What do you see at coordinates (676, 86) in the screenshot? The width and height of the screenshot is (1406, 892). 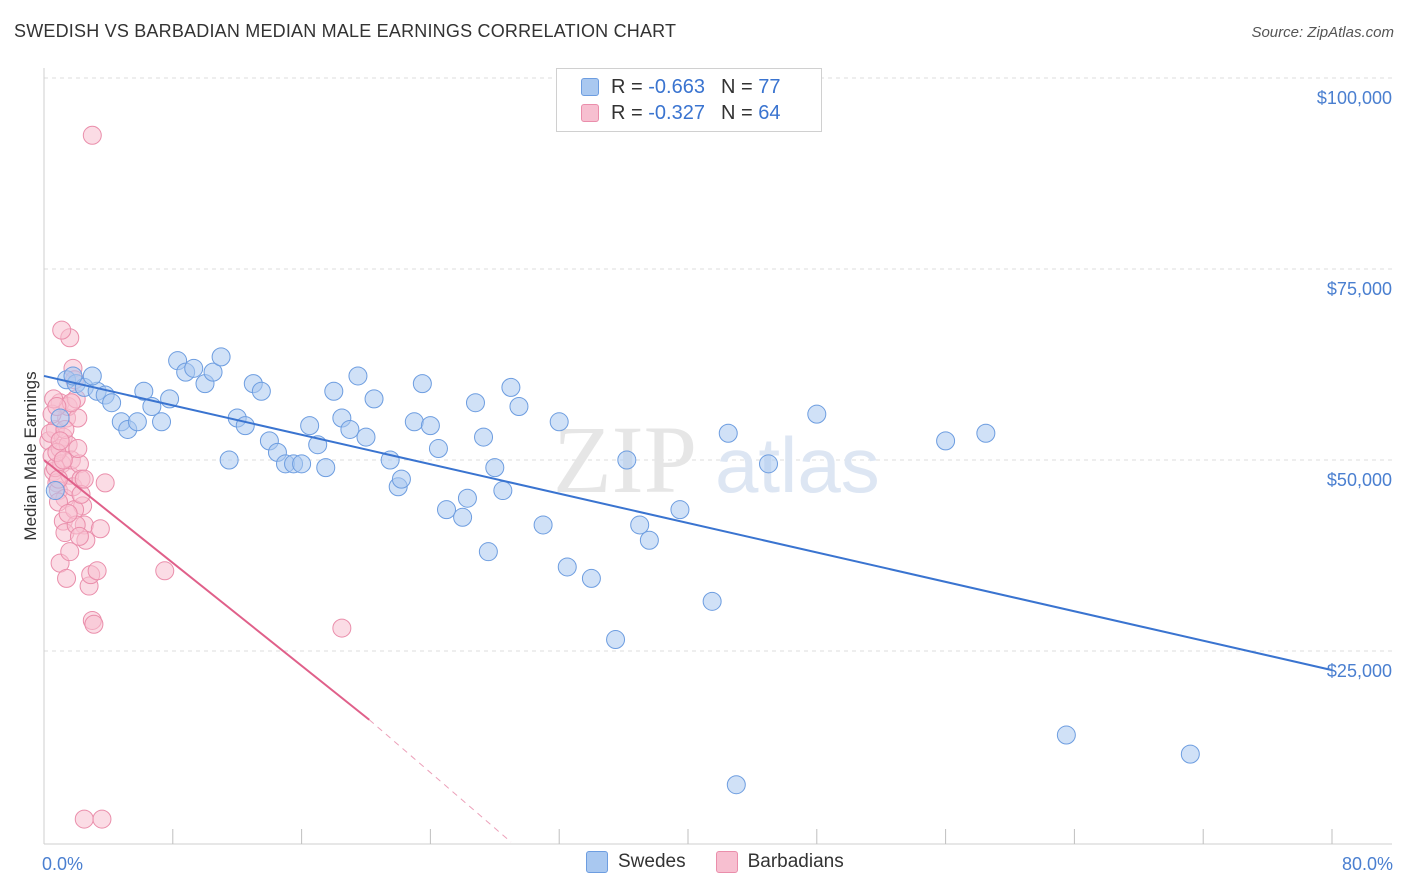 I see `legend-r-value: -0.663` at bounding box center [676, 86].